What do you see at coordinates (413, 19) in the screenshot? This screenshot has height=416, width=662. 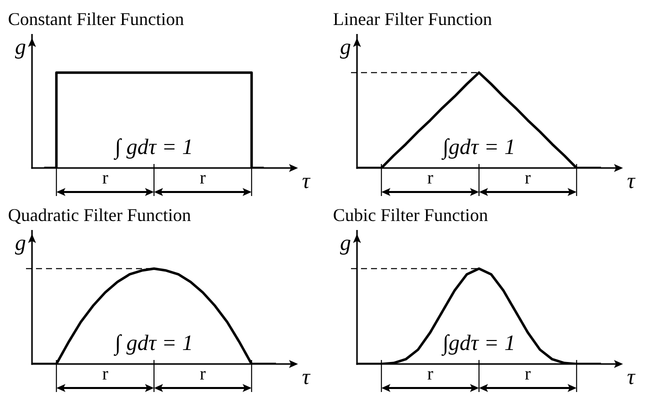 I see `chart-title: Linear Filter Function` at bounding box center [413, 19].